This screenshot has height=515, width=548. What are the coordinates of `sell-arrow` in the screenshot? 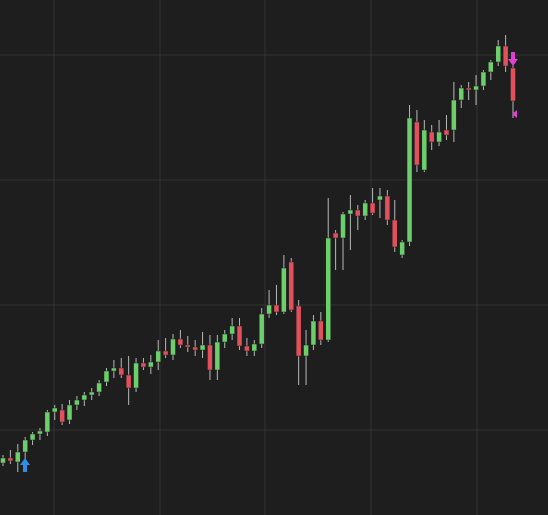 It's located at (513, 59).